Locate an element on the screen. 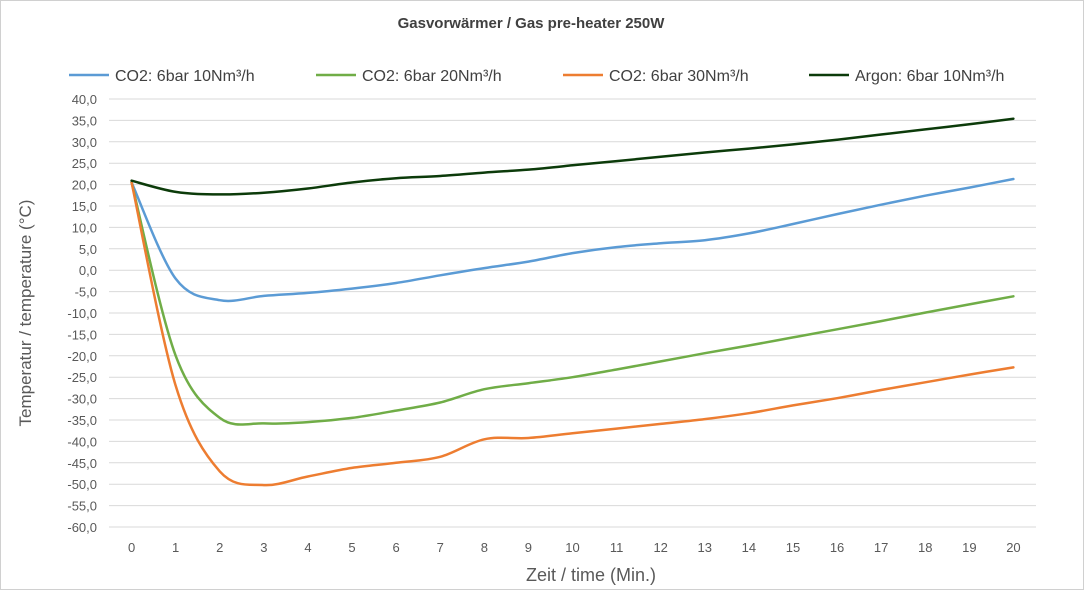  x-tick-label: 20 is located at coordinates (1013, 547).